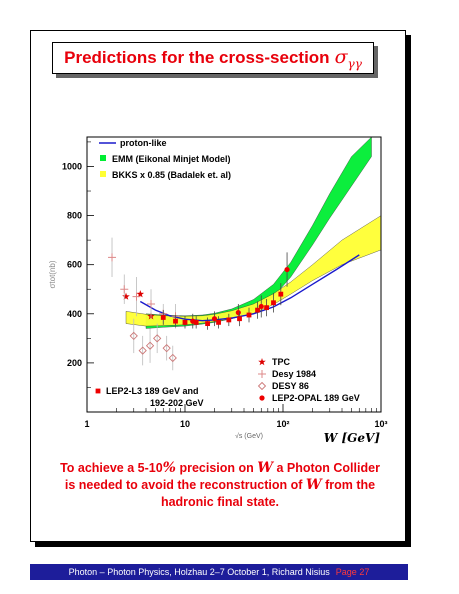 The width and height of the screenshot is (459, 594). Describe the element at coordinates (152, 391) in the screenshot. I see `legend-label-l3-line1: LEP2-L3 189 GeV and` at that location.